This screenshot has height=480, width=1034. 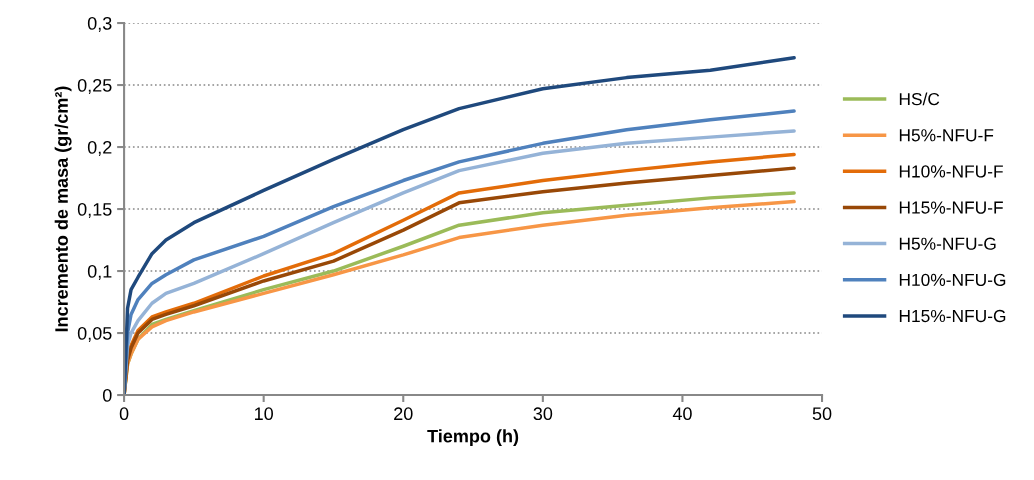 I want to click on y-axis-title: Incremento de masa (gr/cm²), so click(x=63, y=209).